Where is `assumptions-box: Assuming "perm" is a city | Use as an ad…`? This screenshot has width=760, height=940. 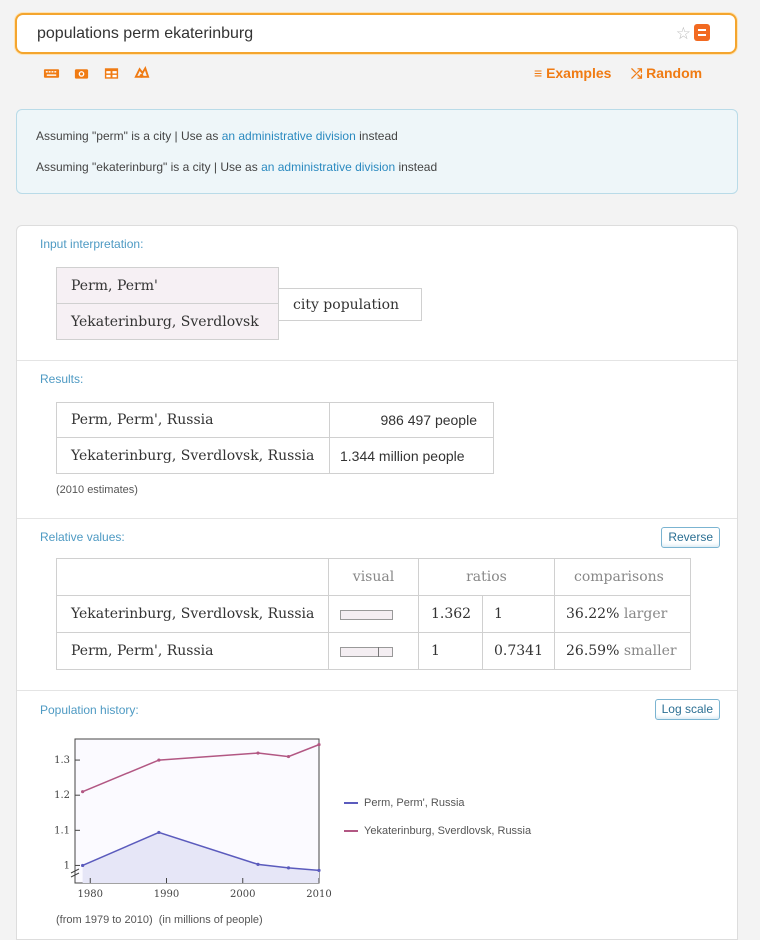
assumptions-box: Assuming "perm" is a city | Use as an ad… is located at coordinates (377, 151).